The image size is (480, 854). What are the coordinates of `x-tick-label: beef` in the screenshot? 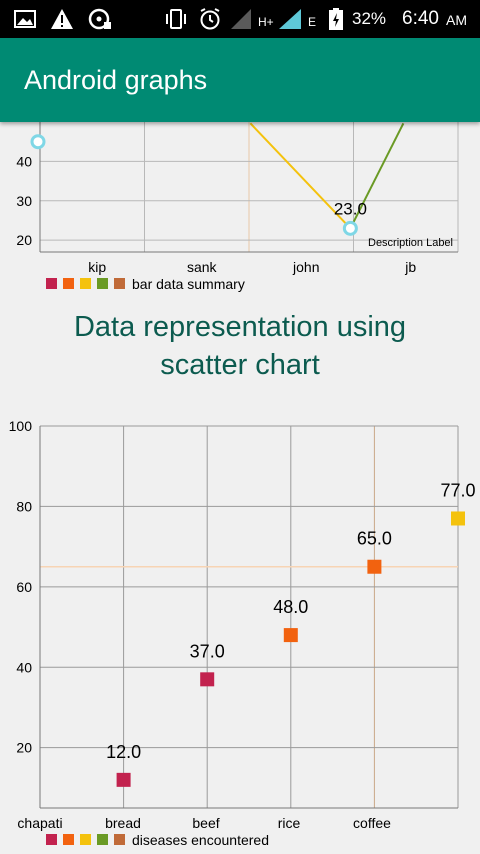 It's located at (205, 823).